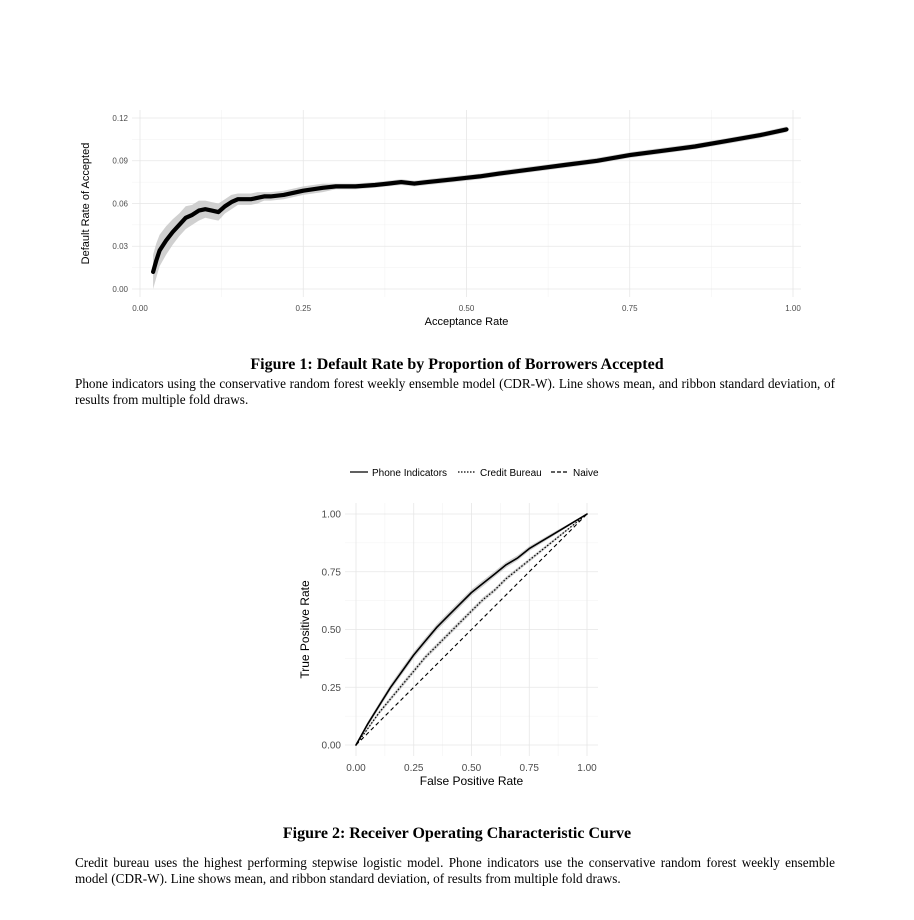 Image resolution: width=914 pixels, height=920 pixels. Describe the element at coordinates (511, 473) in the screenshot. I see `legend-label-credit-bureau: Credit Bureau` at that location.